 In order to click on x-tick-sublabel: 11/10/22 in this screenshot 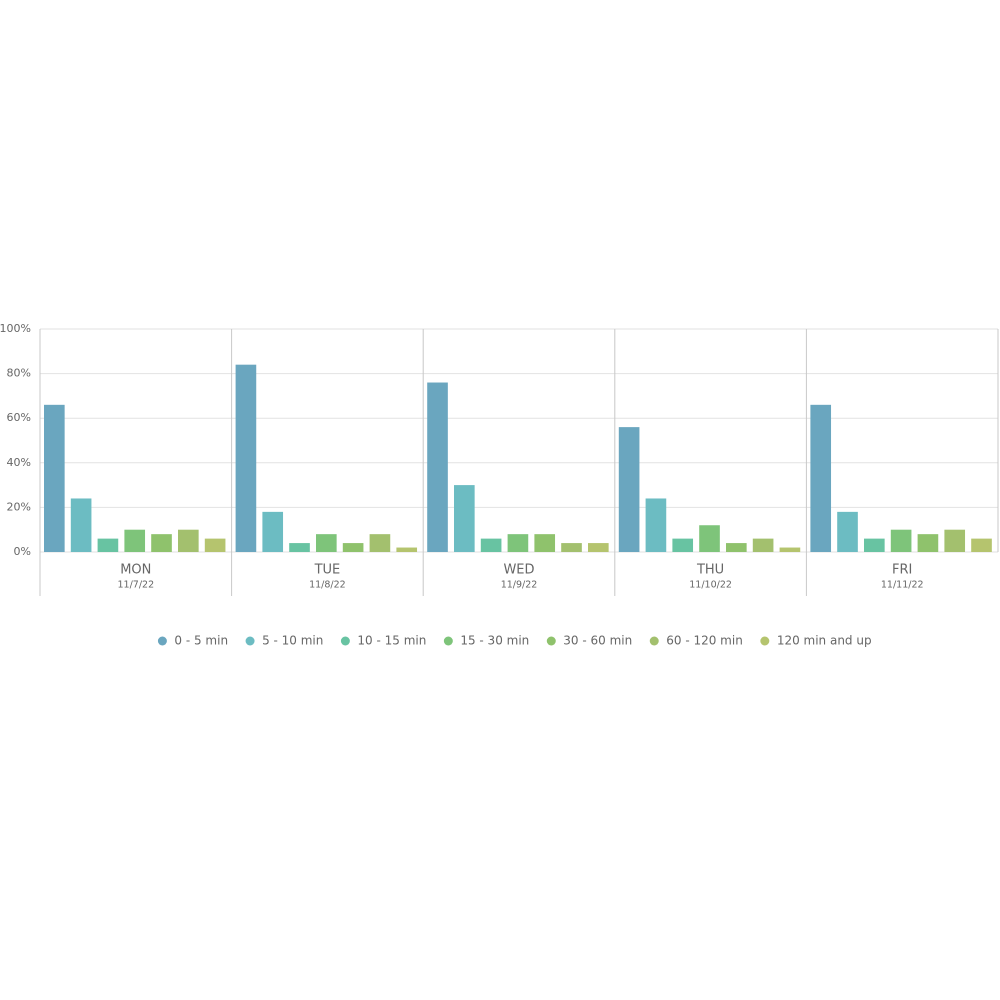, I will do `click(710, 585)`.